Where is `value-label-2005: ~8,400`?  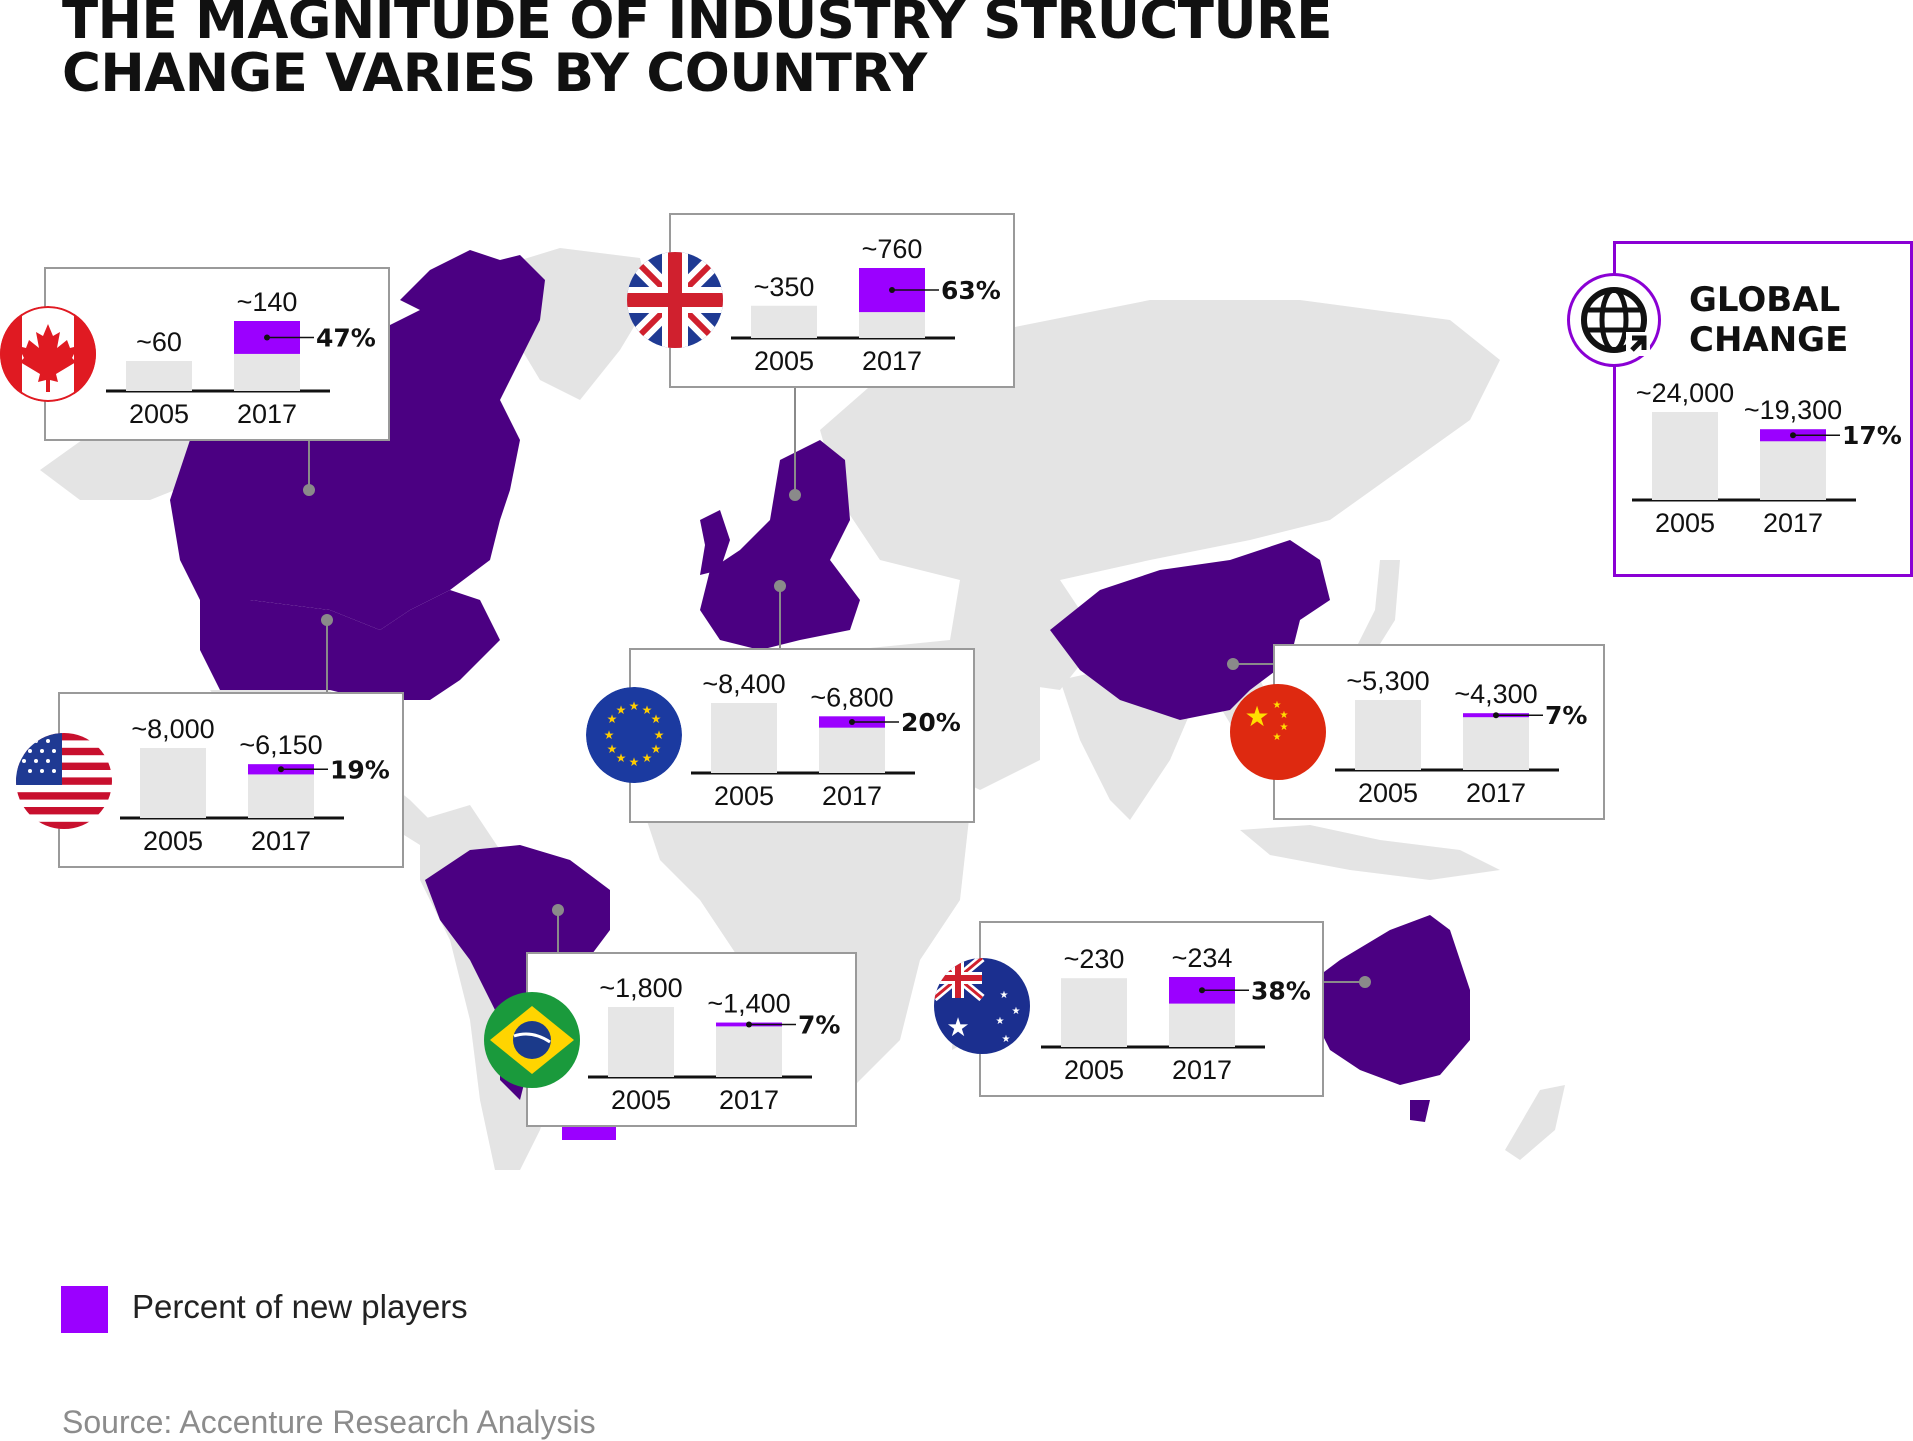 value-label-2005: ~8,400 is located at coordinates (743, 684).